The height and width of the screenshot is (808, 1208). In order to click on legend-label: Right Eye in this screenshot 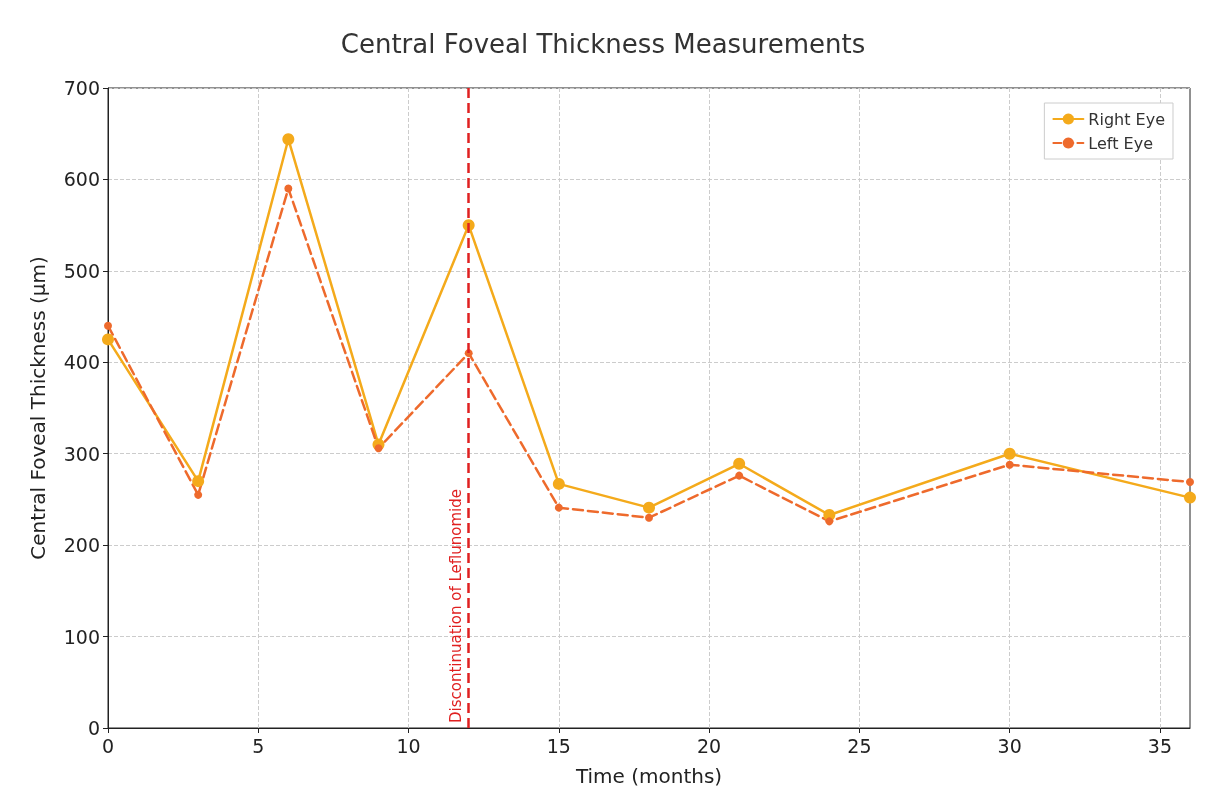, I will do `click(1126, 119)`.